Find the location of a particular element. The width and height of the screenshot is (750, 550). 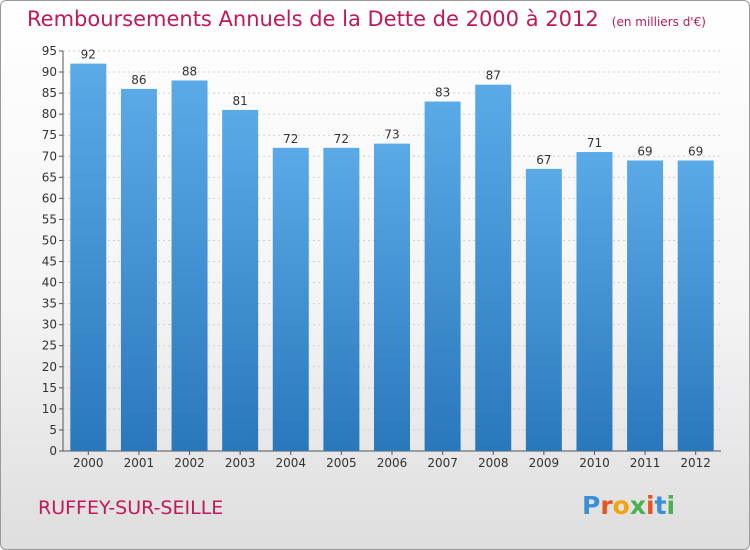

x-tick-label: 2012 is located at coordinates (695, 463).